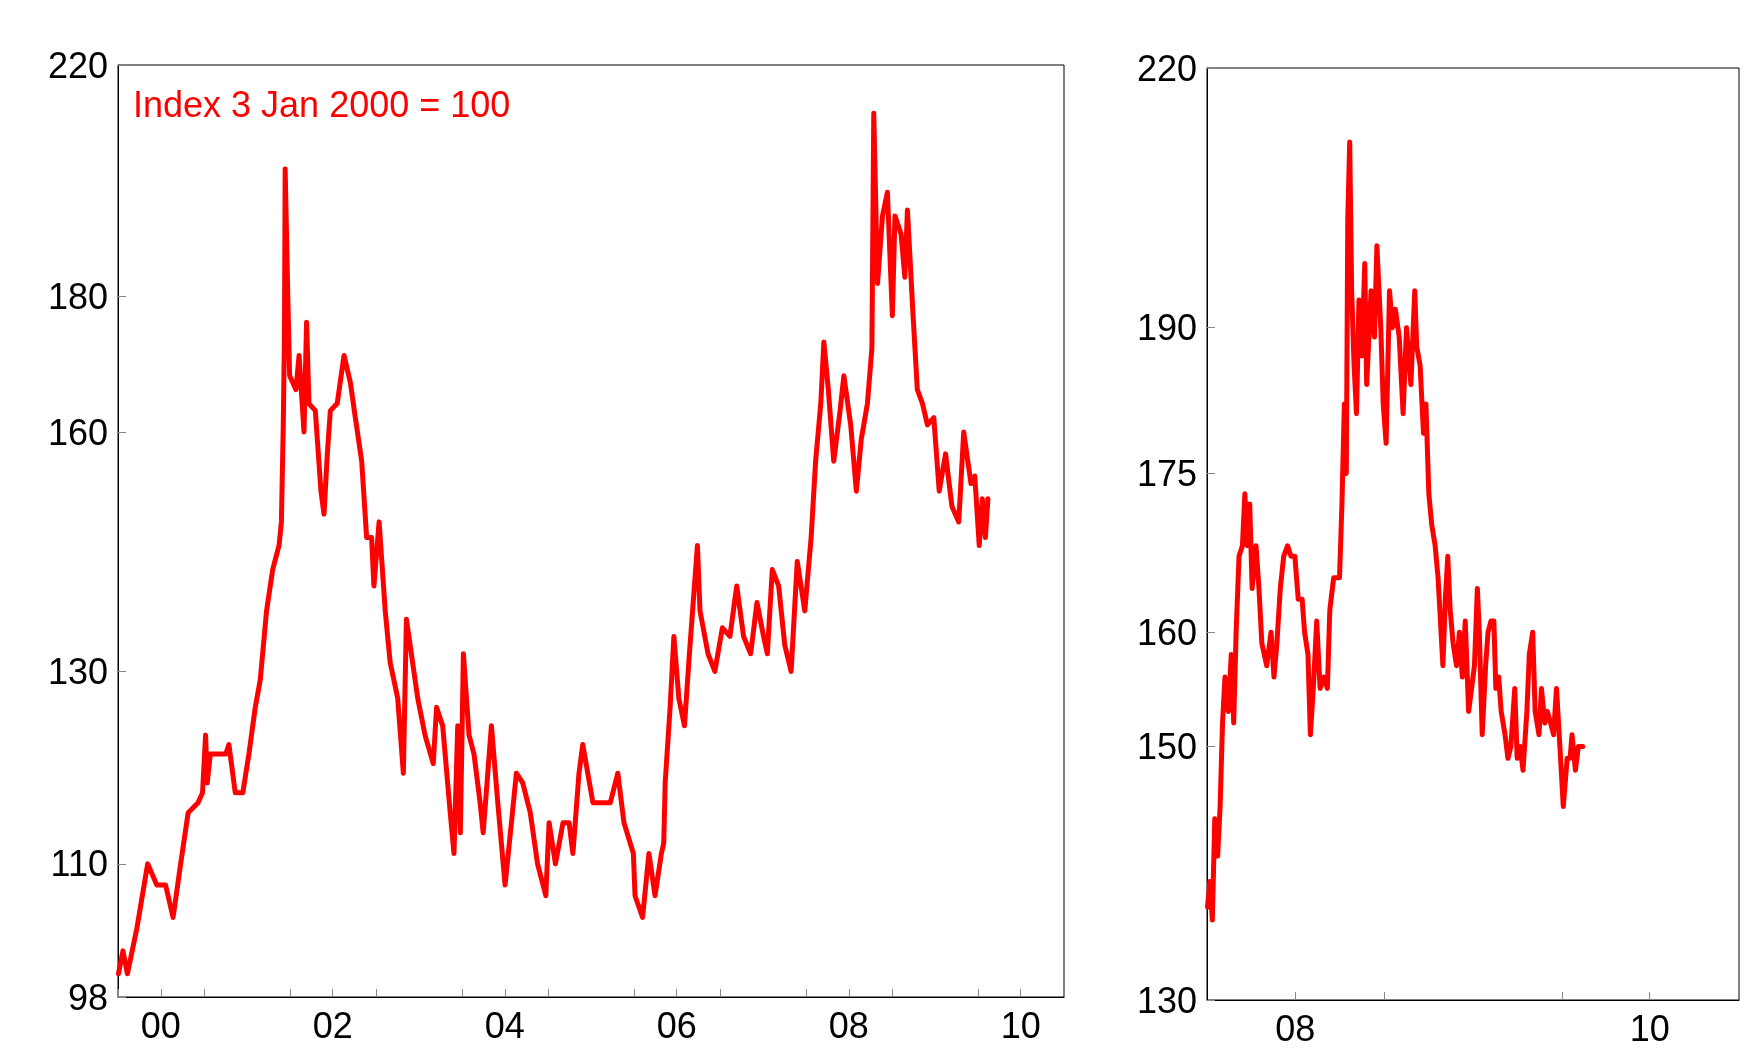 This screenshot has width=1753, height=1055. What do you see at coordinates (1166, 746) in the screenshot?
I see `y-tick-label: 150` at bounding box center [1166, 746].